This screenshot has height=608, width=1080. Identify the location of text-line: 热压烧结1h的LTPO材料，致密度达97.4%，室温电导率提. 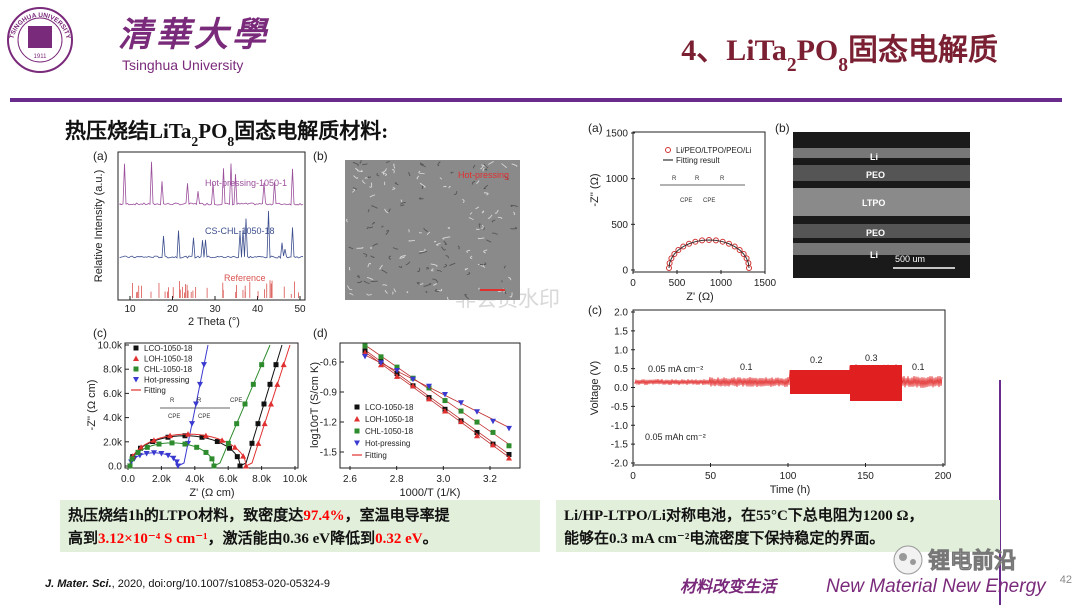
(259, 515).